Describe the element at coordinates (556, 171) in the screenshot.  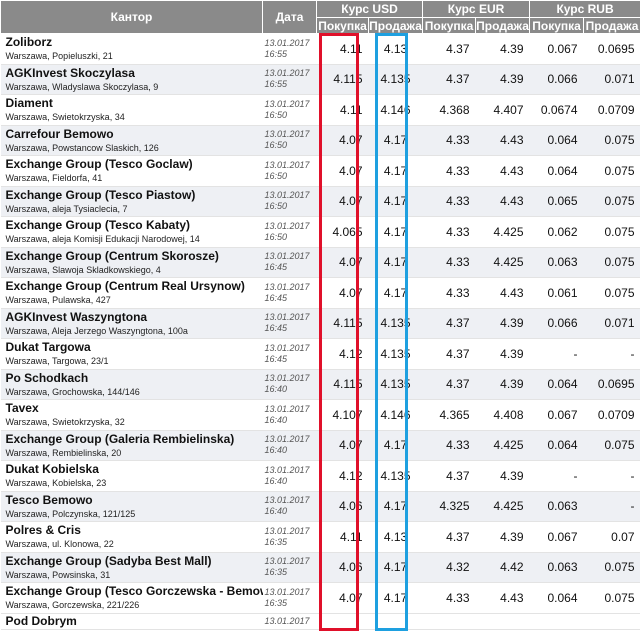
I see `rub-buy-cell: 0.064` at that location.